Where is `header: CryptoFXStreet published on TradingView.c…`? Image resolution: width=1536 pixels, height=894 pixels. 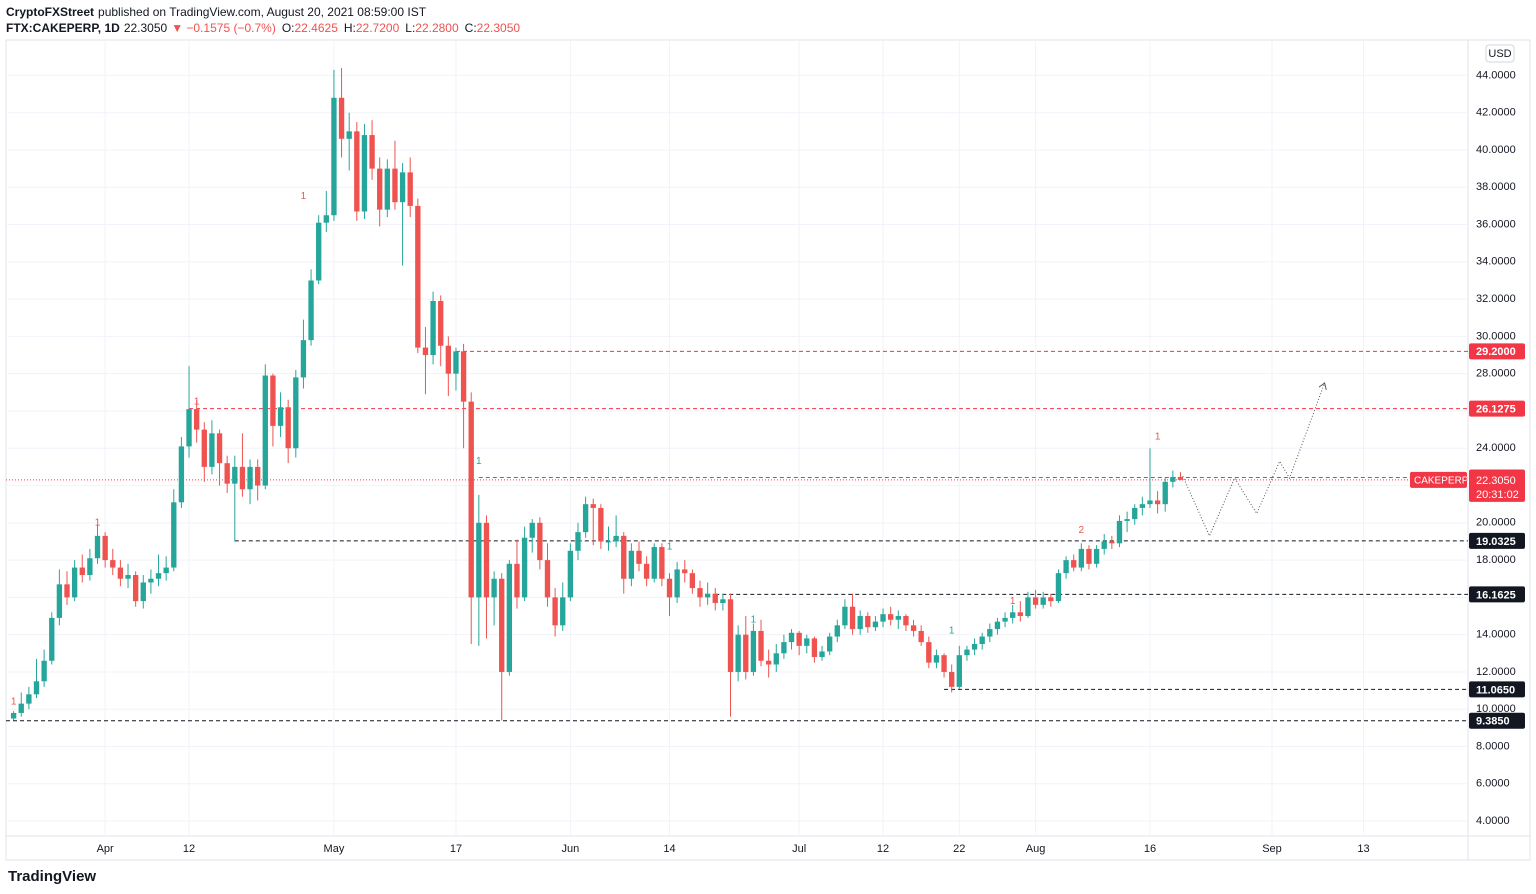 header: CryptoFXStreet published on TradingView.c… is located at coordinates (266, 20).